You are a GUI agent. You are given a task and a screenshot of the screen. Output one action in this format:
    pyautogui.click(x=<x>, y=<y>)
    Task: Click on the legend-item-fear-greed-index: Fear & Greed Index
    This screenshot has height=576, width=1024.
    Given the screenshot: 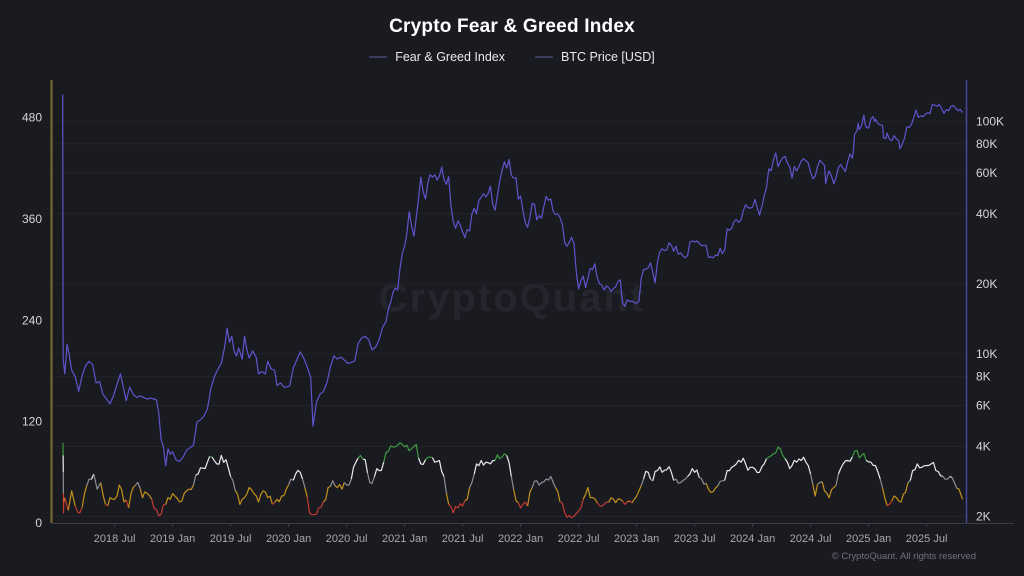 What is the action you would take?
    pyautogui.click(x=437, y=57)
    